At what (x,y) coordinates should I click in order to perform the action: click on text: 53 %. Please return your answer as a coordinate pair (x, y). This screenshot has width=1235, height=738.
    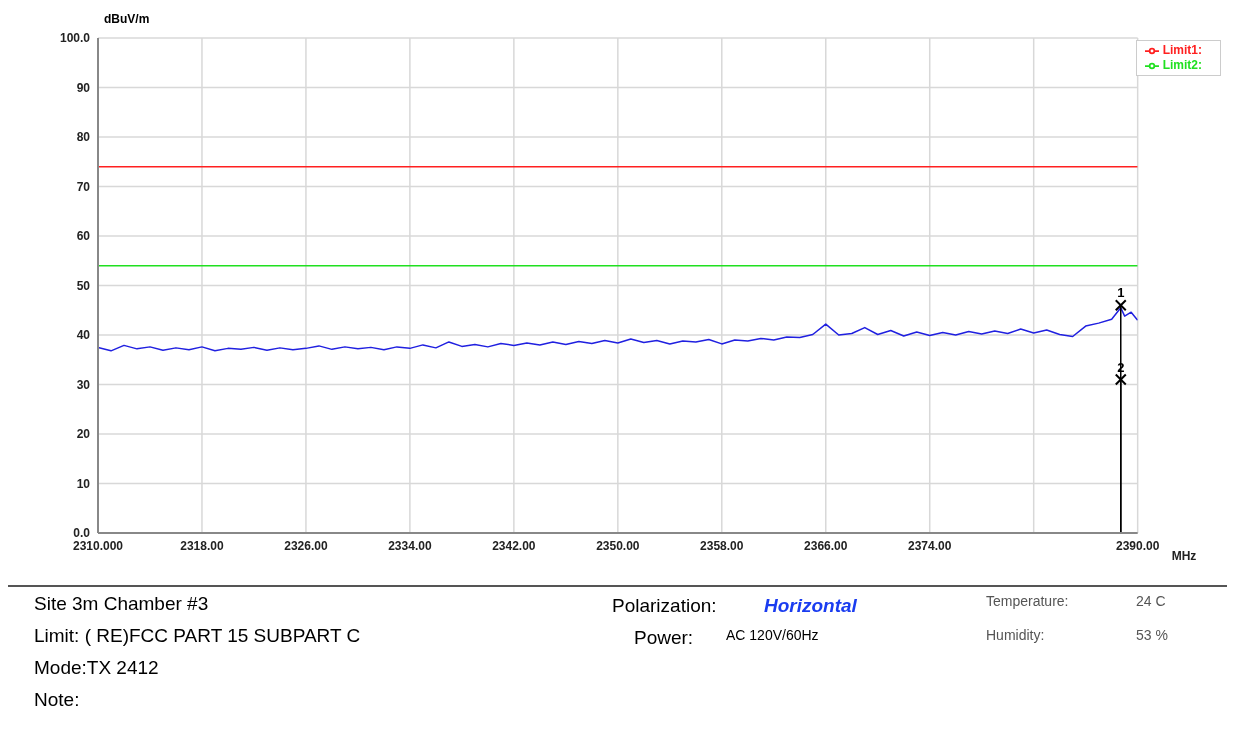
    Looking at the image, I should click on (1152, 635).